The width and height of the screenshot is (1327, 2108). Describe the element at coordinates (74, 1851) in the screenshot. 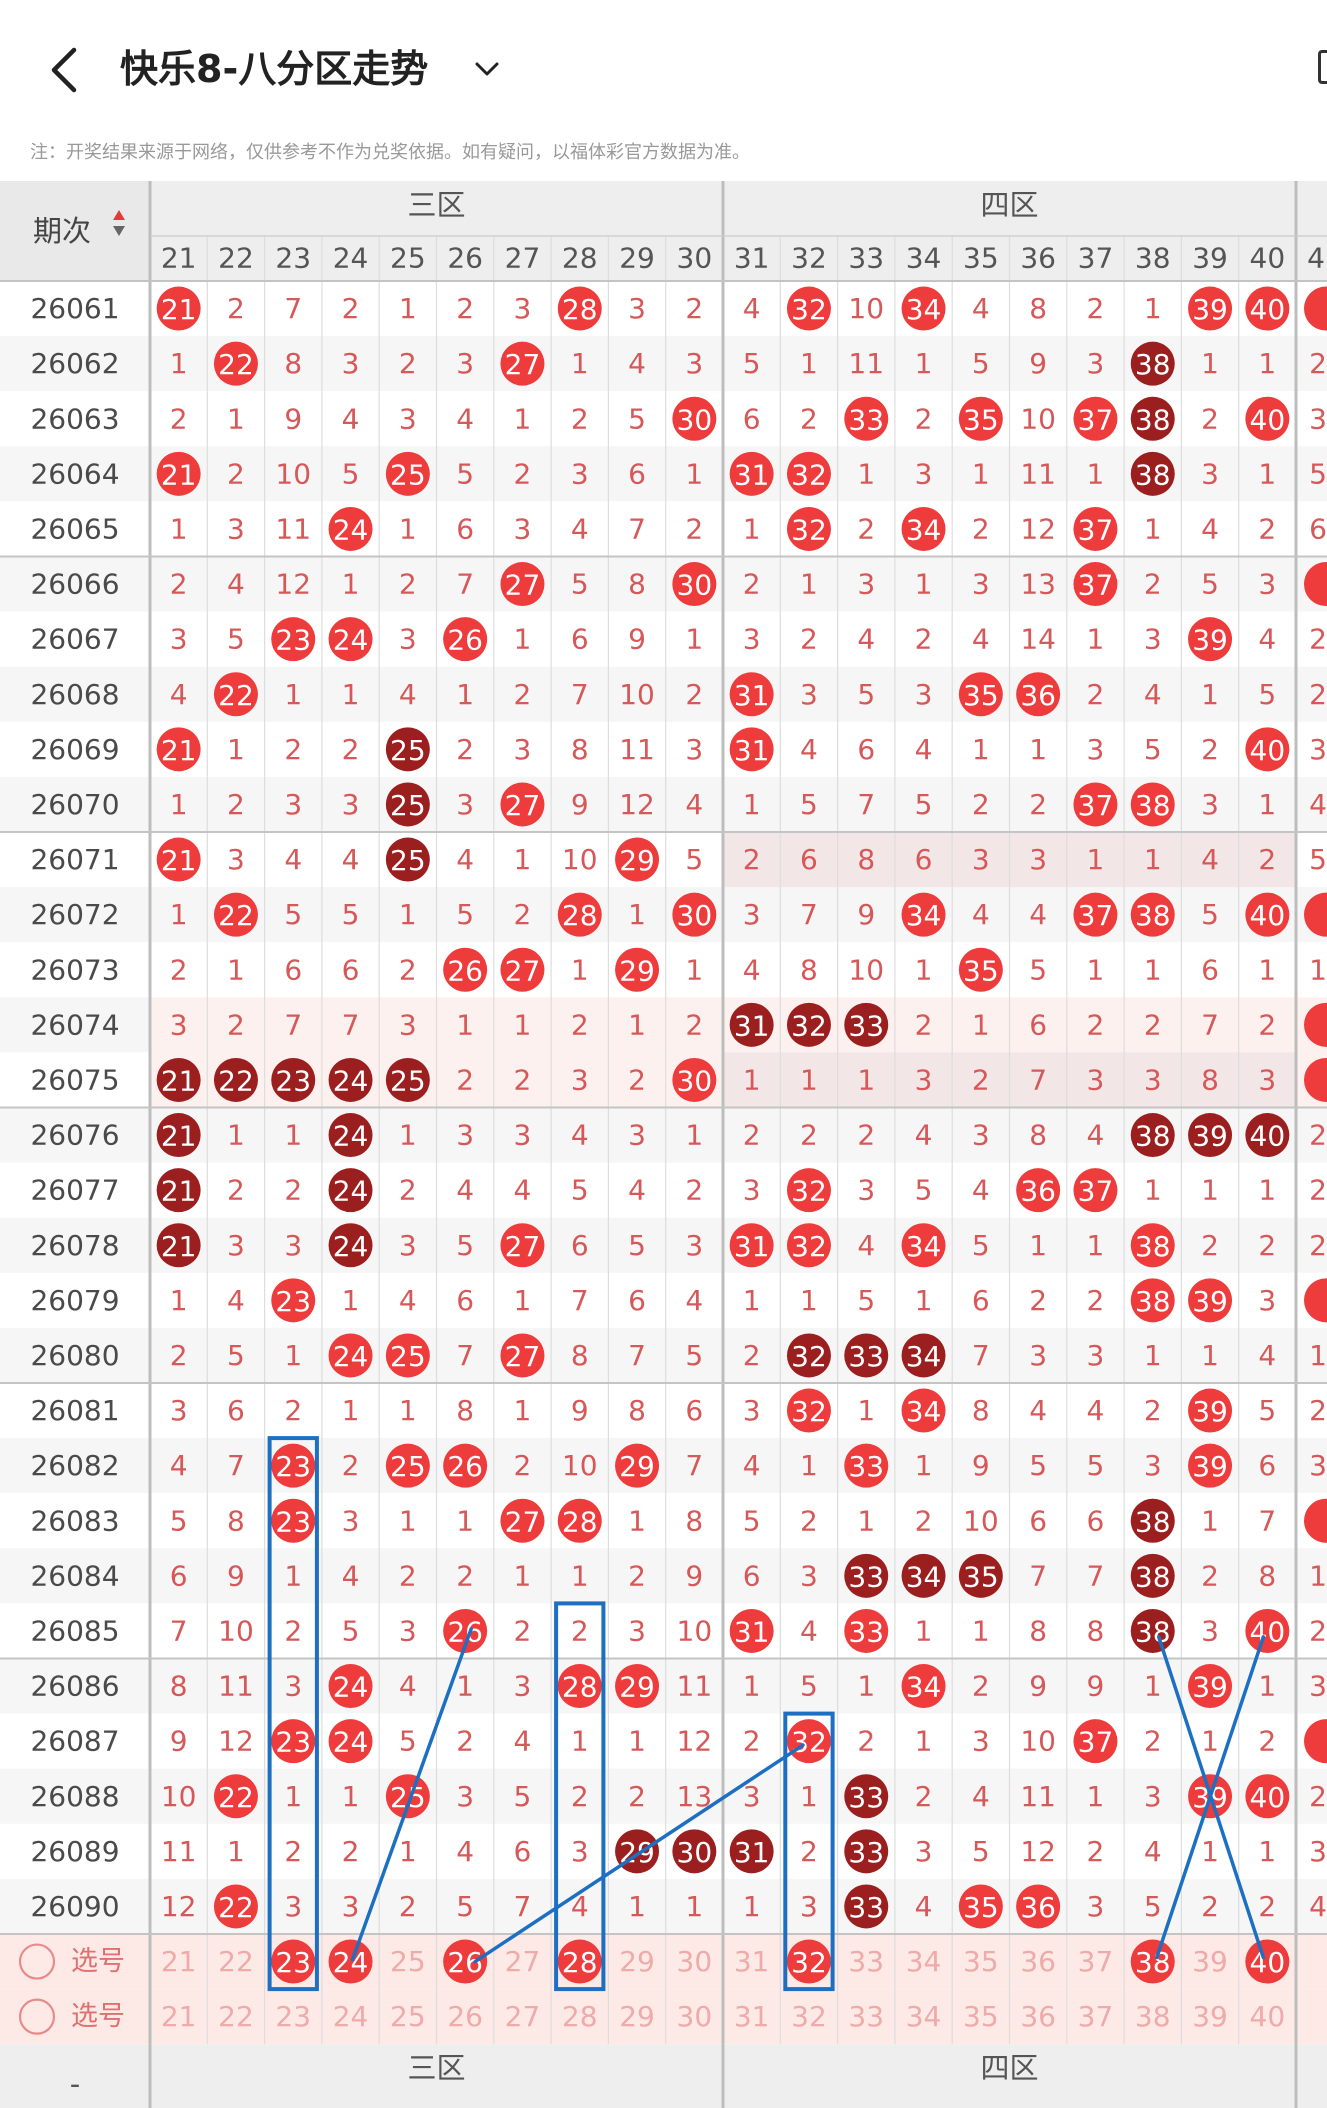

I see `issue-number: 26089` at that location.